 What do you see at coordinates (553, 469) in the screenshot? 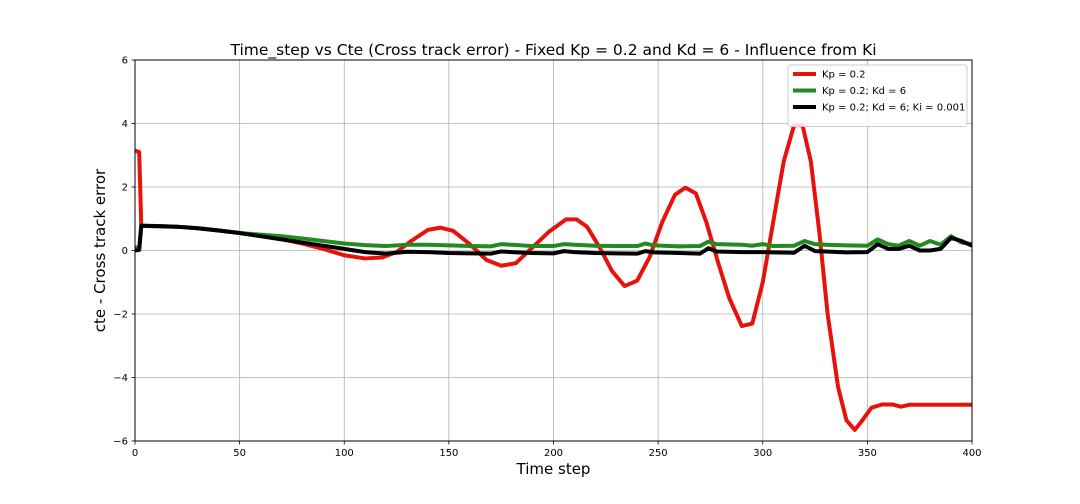
I see `x-axis-title: Time step` at bounding box center [553, 469].